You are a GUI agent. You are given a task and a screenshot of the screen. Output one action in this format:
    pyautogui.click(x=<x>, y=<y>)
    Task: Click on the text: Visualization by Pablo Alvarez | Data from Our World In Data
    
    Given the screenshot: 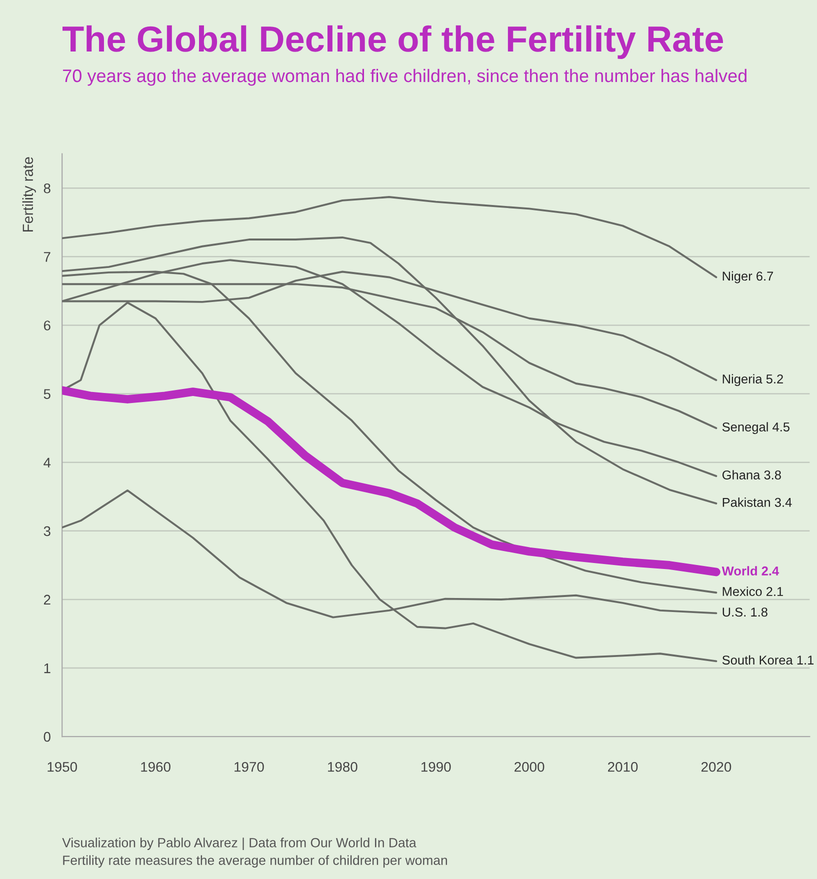 What is the action you would take?
    pyautogui.click(x=239, y=844)
    